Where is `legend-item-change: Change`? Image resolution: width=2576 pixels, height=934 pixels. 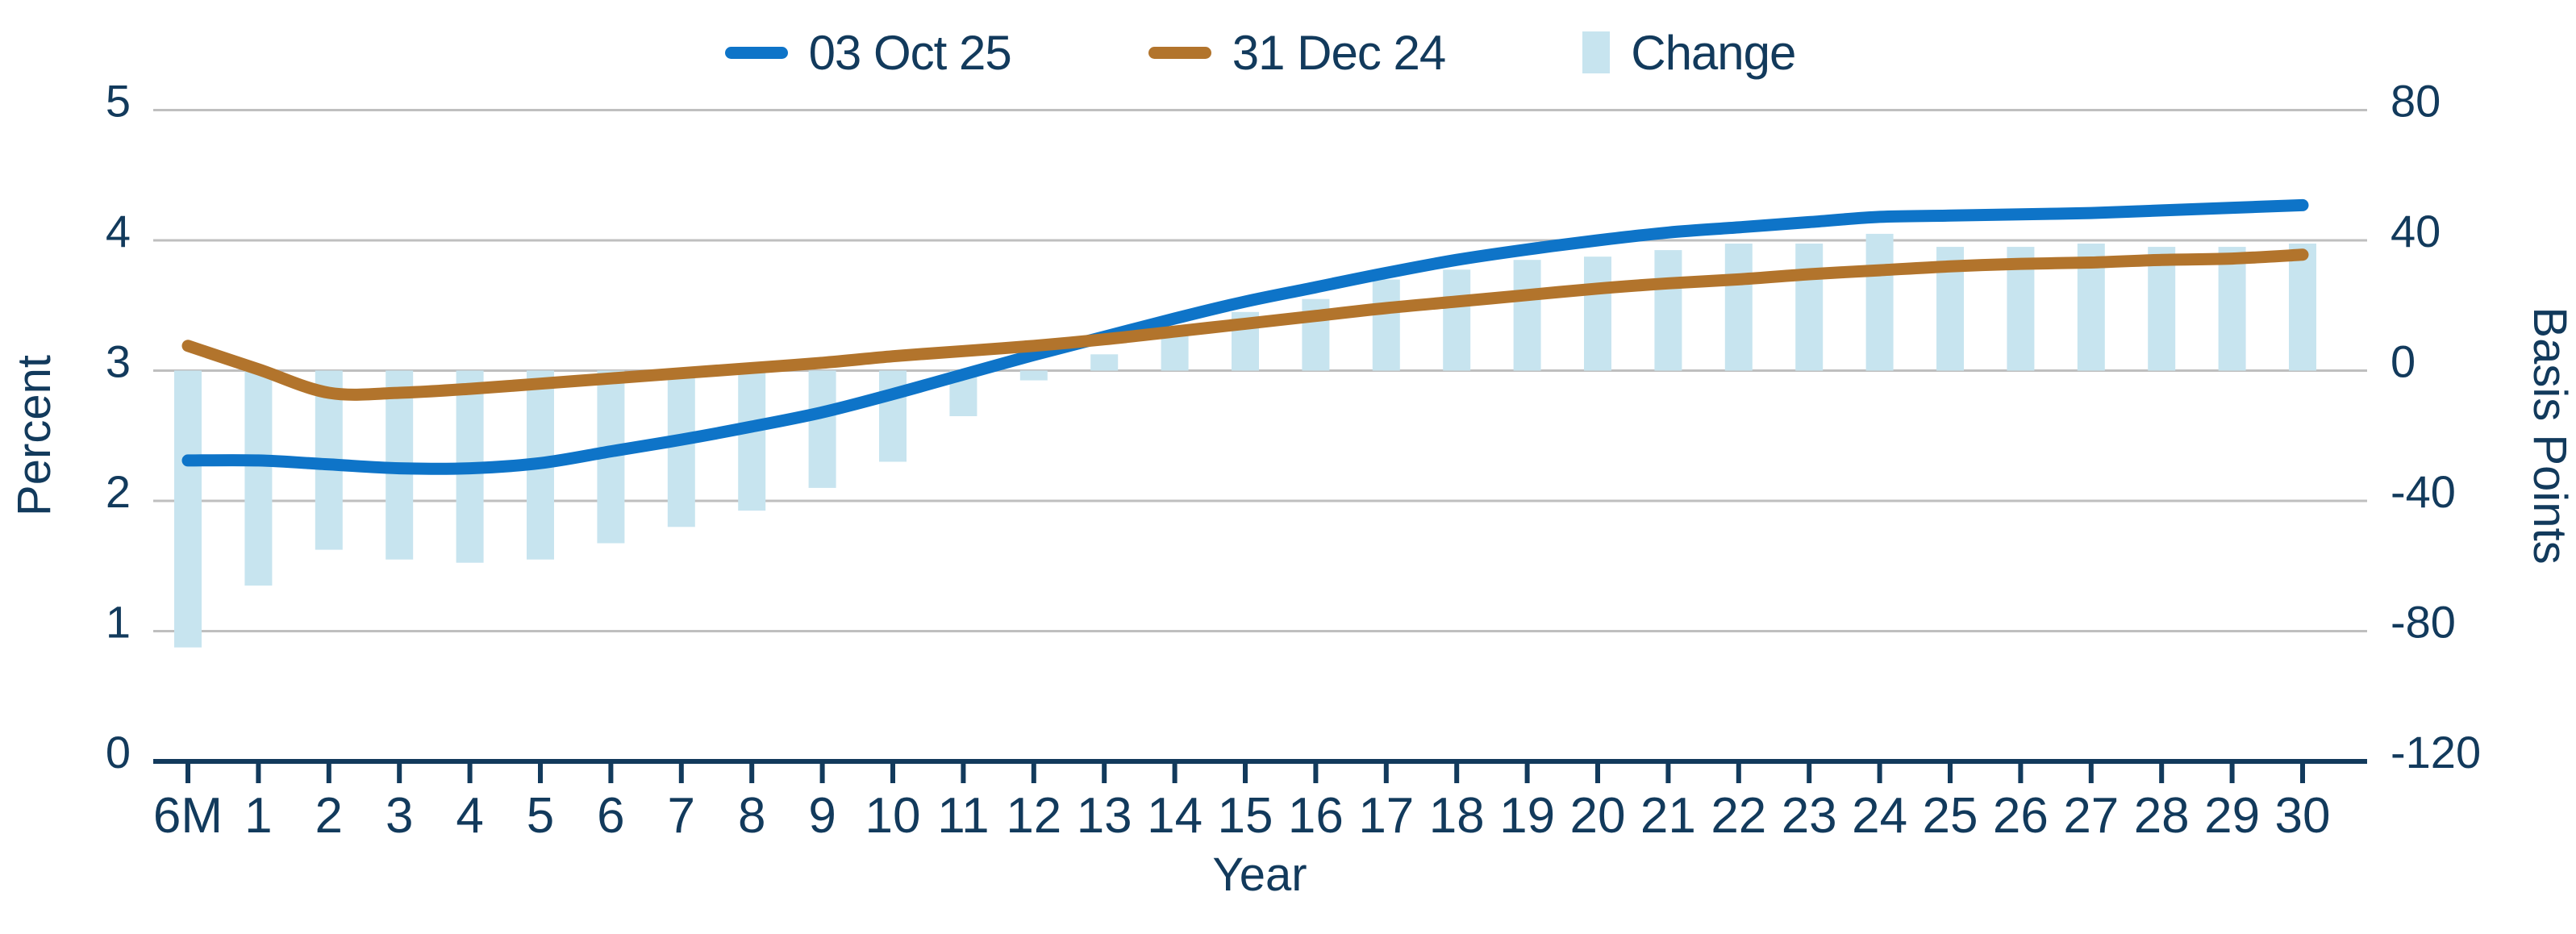
legend-item-change: Change is located at coordinates (1689, 53).